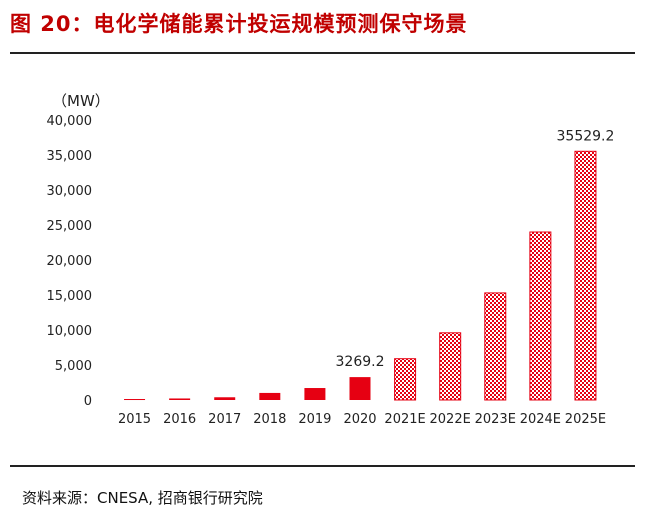 The width and height of the screenshot is (645, 518). I want to click on y-tick-label: 10,000, so click(70, 331).